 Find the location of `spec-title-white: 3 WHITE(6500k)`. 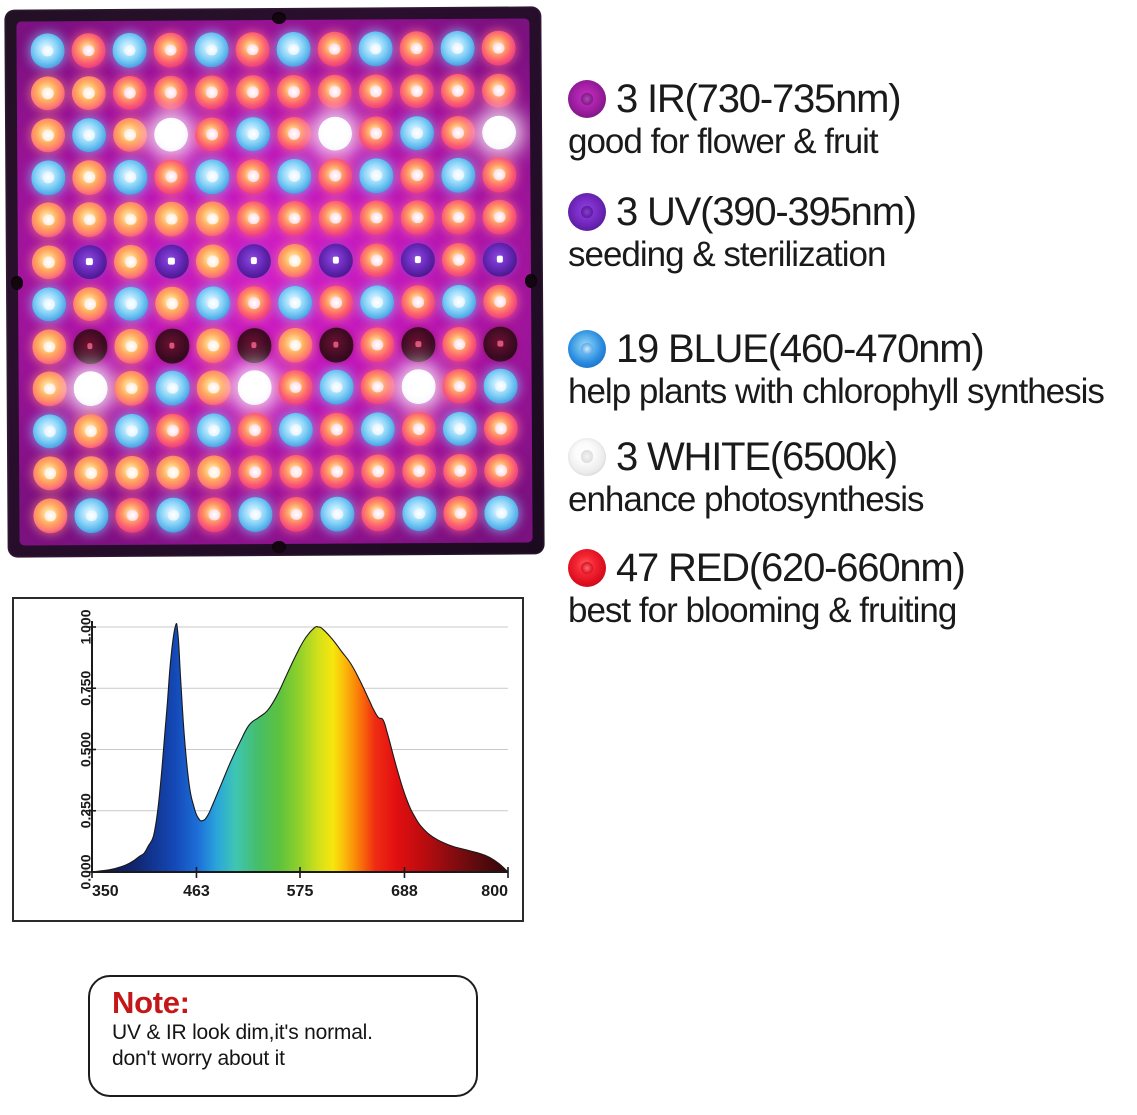

spec-title-white: 3 WHITE(6500k) is located at coordinates (757, 456).